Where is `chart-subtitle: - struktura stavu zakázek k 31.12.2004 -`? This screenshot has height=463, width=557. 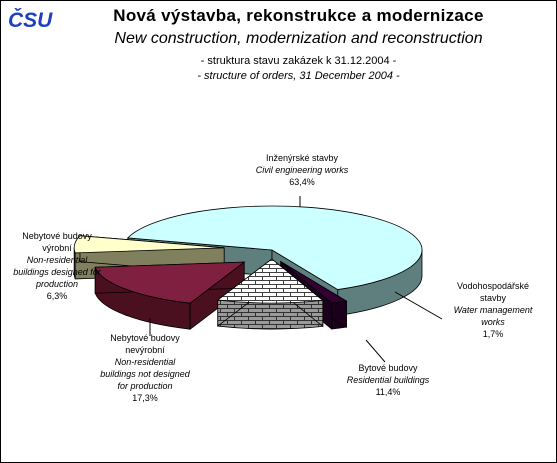 chart-subtitle: - struktura stavu zakázek k 31.12.2004 - is located at coordinates (298, 61).